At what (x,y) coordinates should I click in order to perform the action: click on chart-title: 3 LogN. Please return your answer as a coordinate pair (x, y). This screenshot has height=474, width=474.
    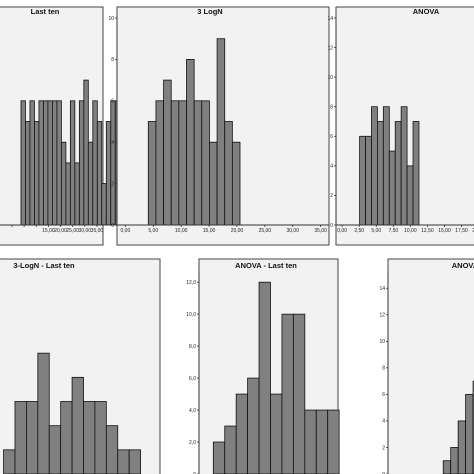
    Looking at the image, I should click on (209, 11).